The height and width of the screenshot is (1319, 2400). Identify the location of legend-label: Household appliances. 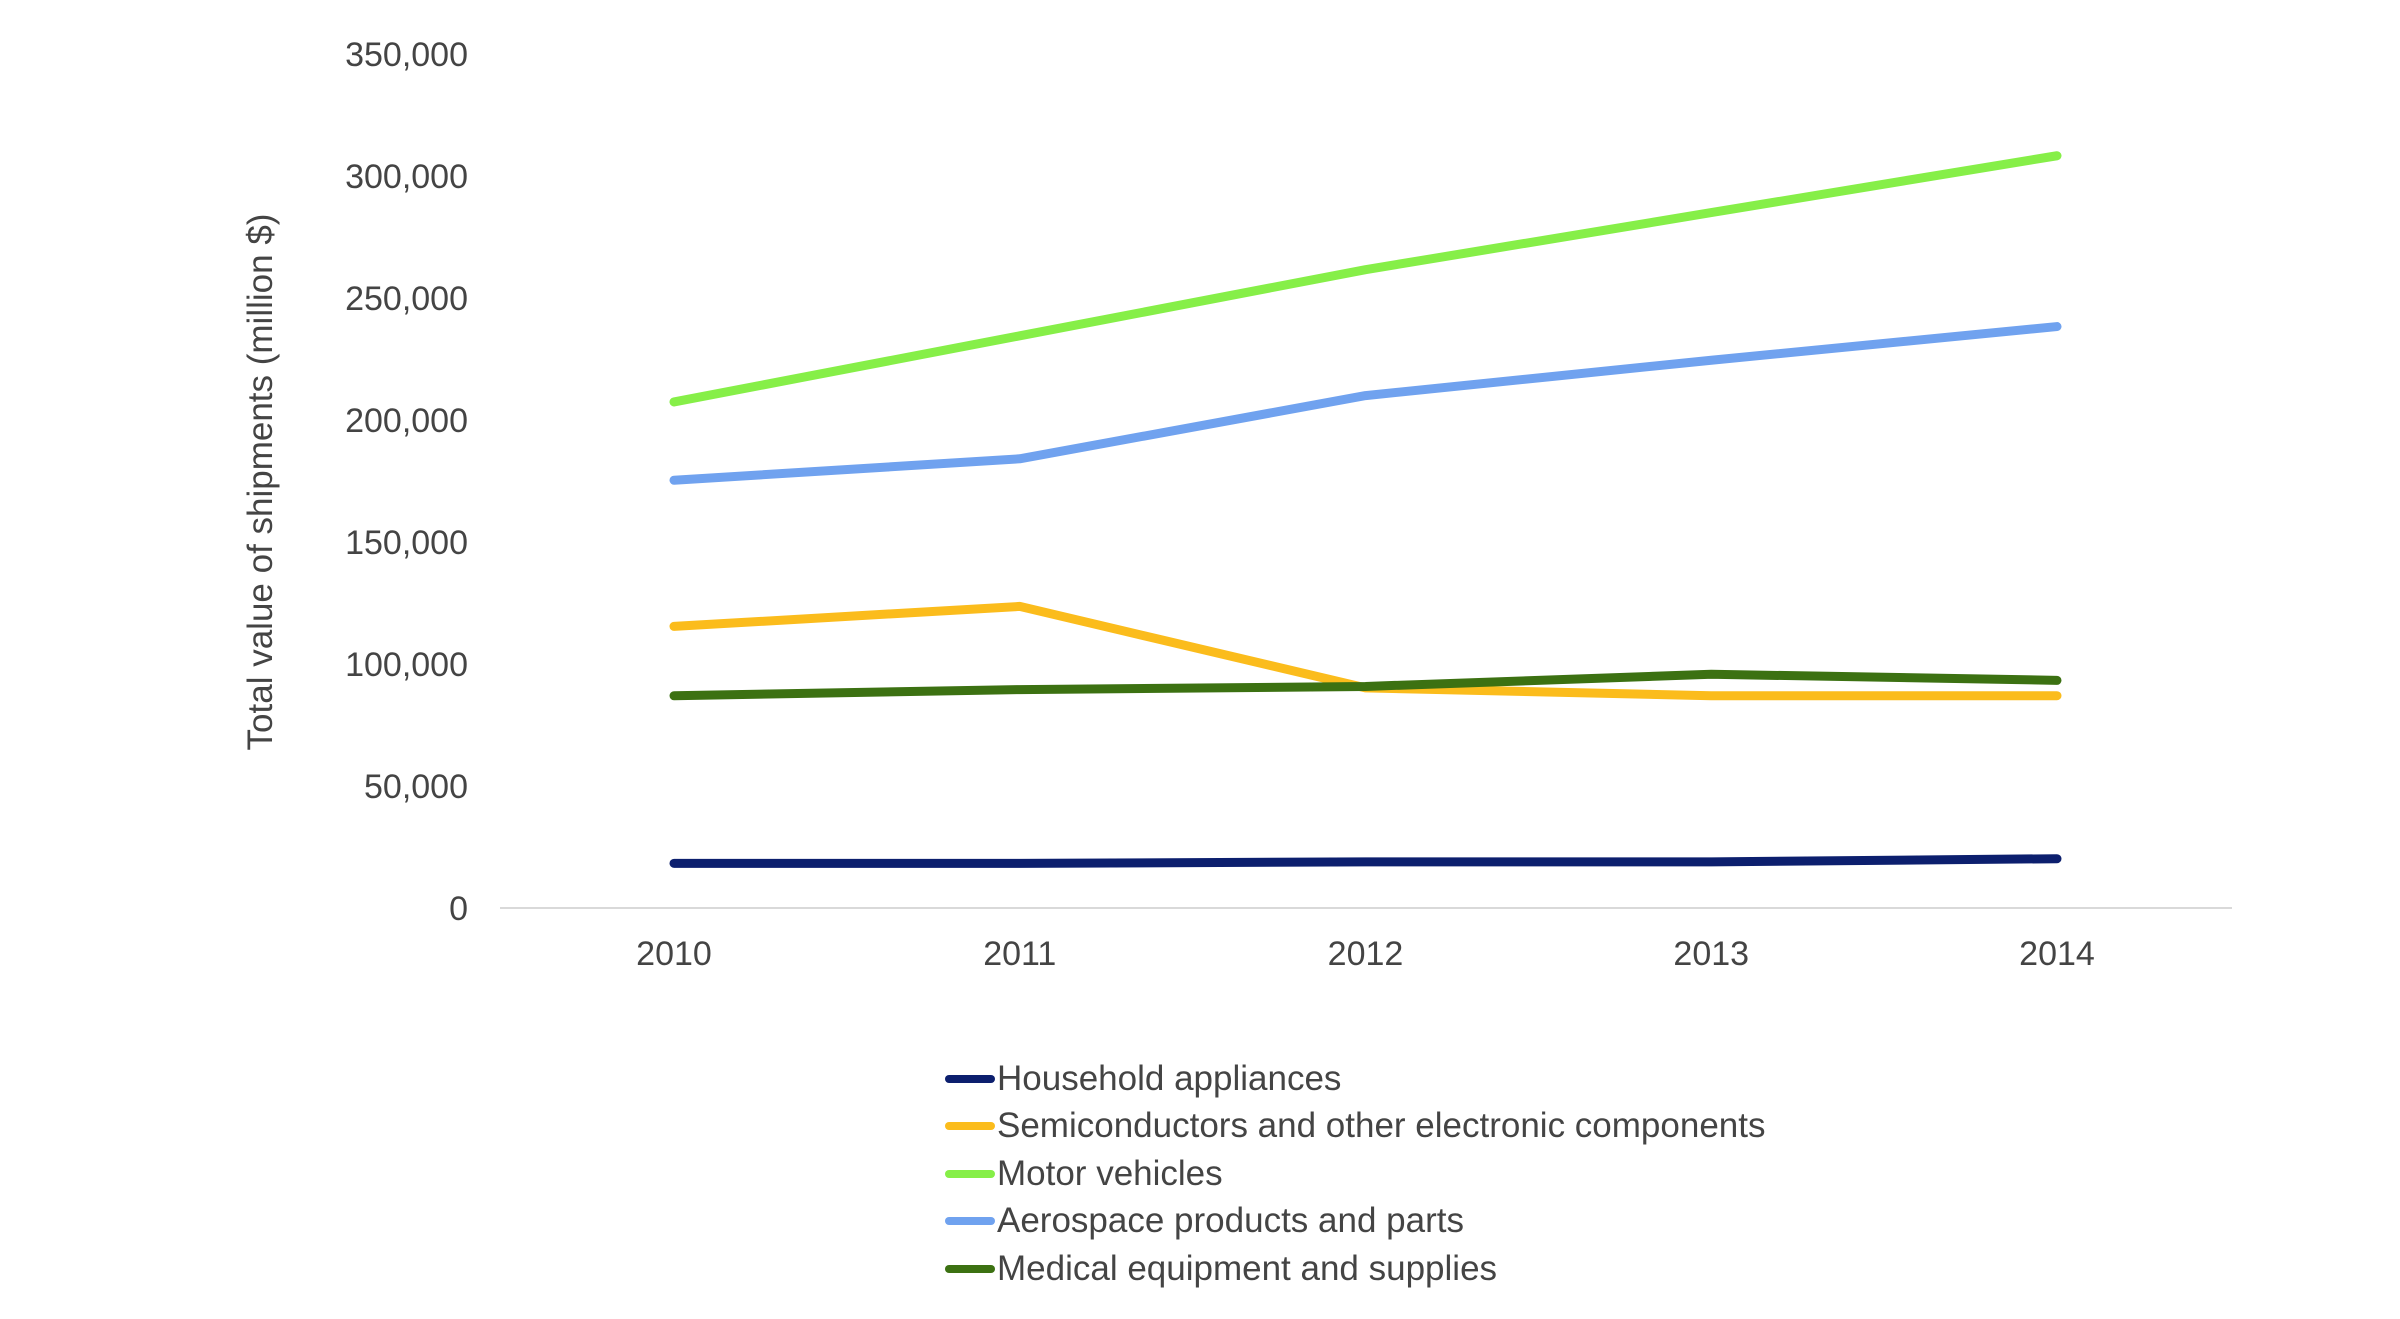
(1169, 1078).